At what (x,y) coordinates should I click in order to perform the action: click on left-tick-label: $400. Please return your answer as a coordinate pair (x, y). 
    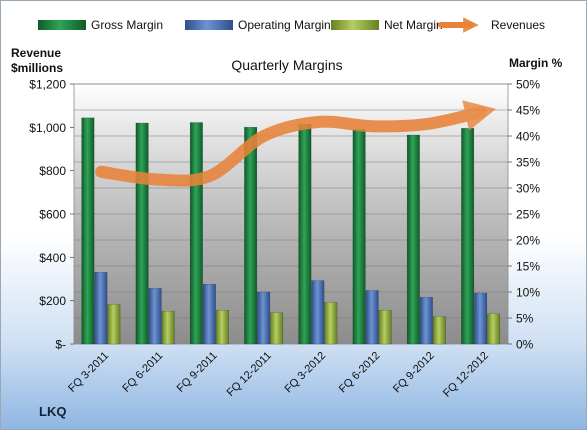
    Looking at the image, I should click on (52, 258).